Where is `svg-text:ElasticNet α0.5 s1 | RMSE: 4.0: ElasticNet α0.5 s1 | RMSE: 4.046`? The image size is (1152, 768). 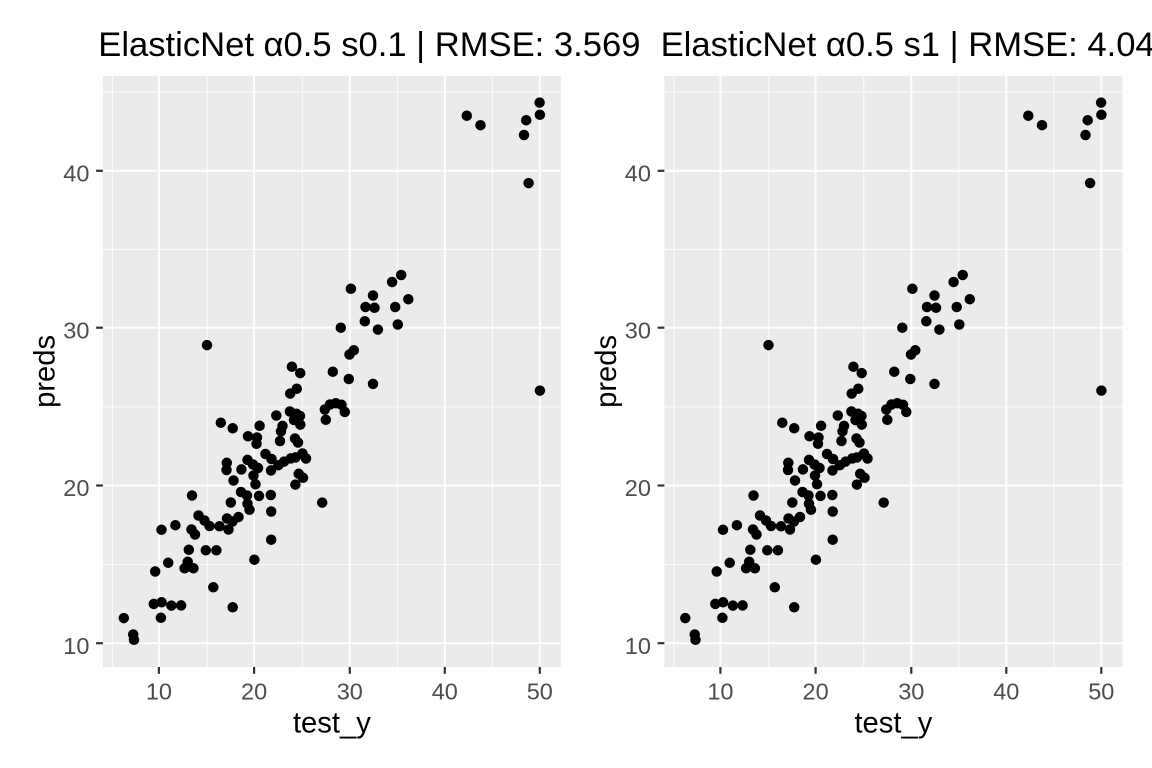
svg-text:ElasticNet α0.5 s1 | RMSE: 4.0: ElasticNet α0.5 s1 | RMSE: 4.046 is located at coordinates (906, 45).